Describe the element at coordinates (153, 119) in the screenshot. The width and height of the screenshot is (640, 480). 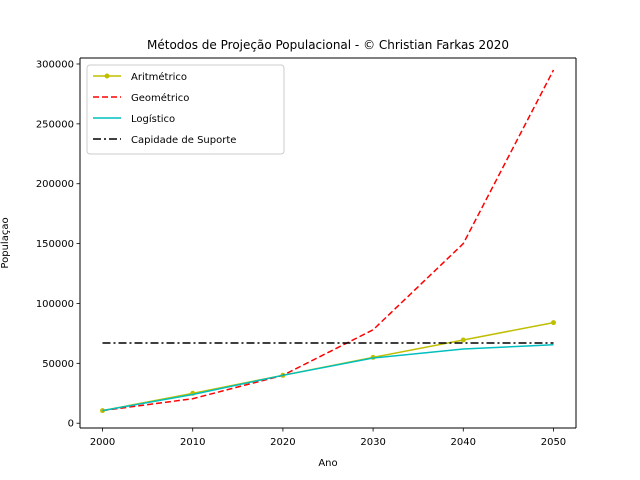
I see `legend-label-2: Logístico` at that location.